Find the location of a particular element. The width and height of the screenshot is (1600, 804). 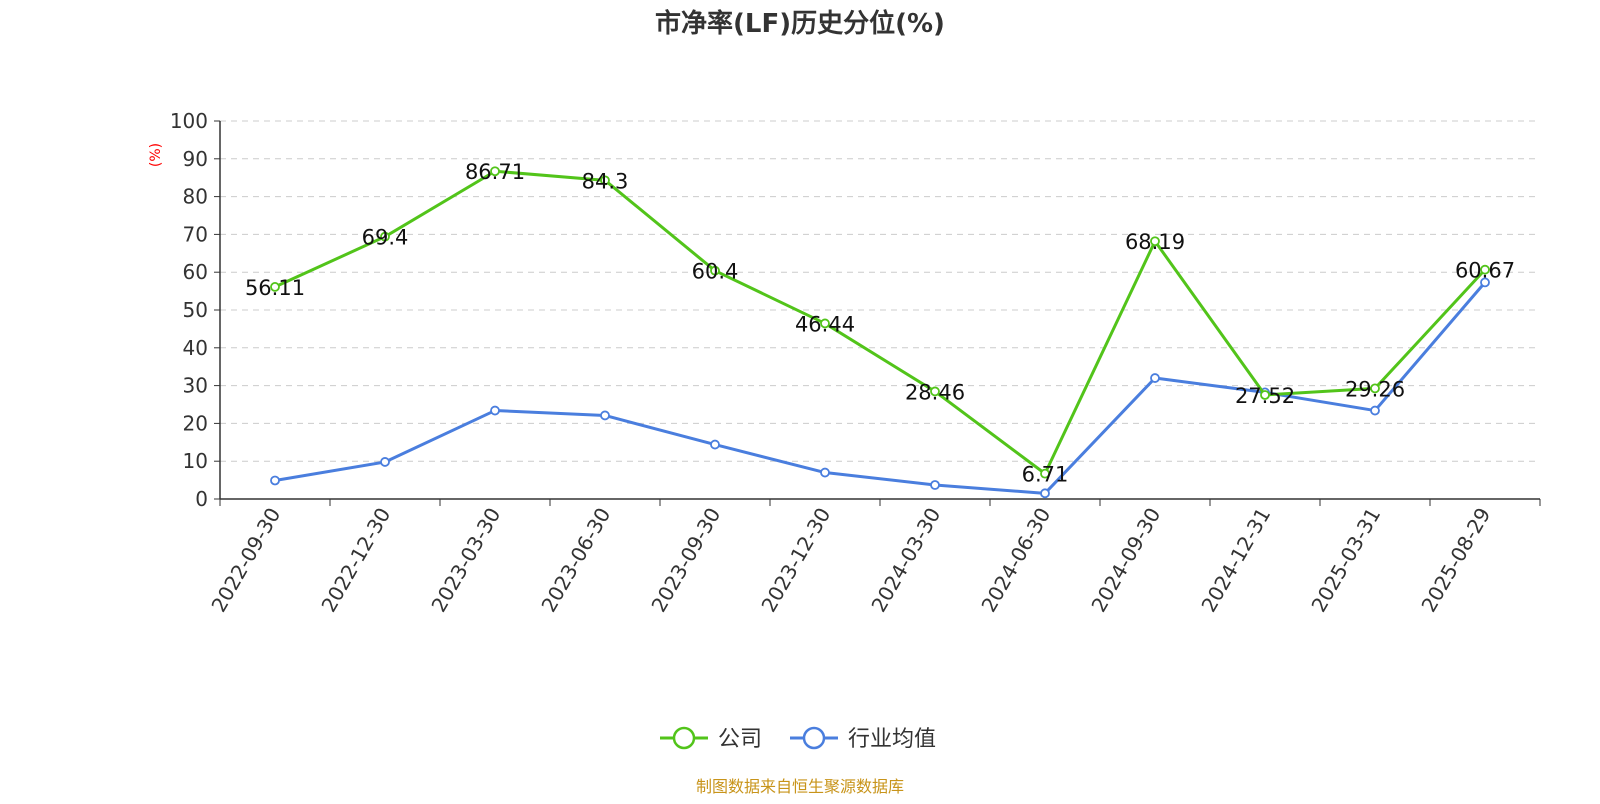

y-tick-label: 60 is located at coordinates (195, 272).